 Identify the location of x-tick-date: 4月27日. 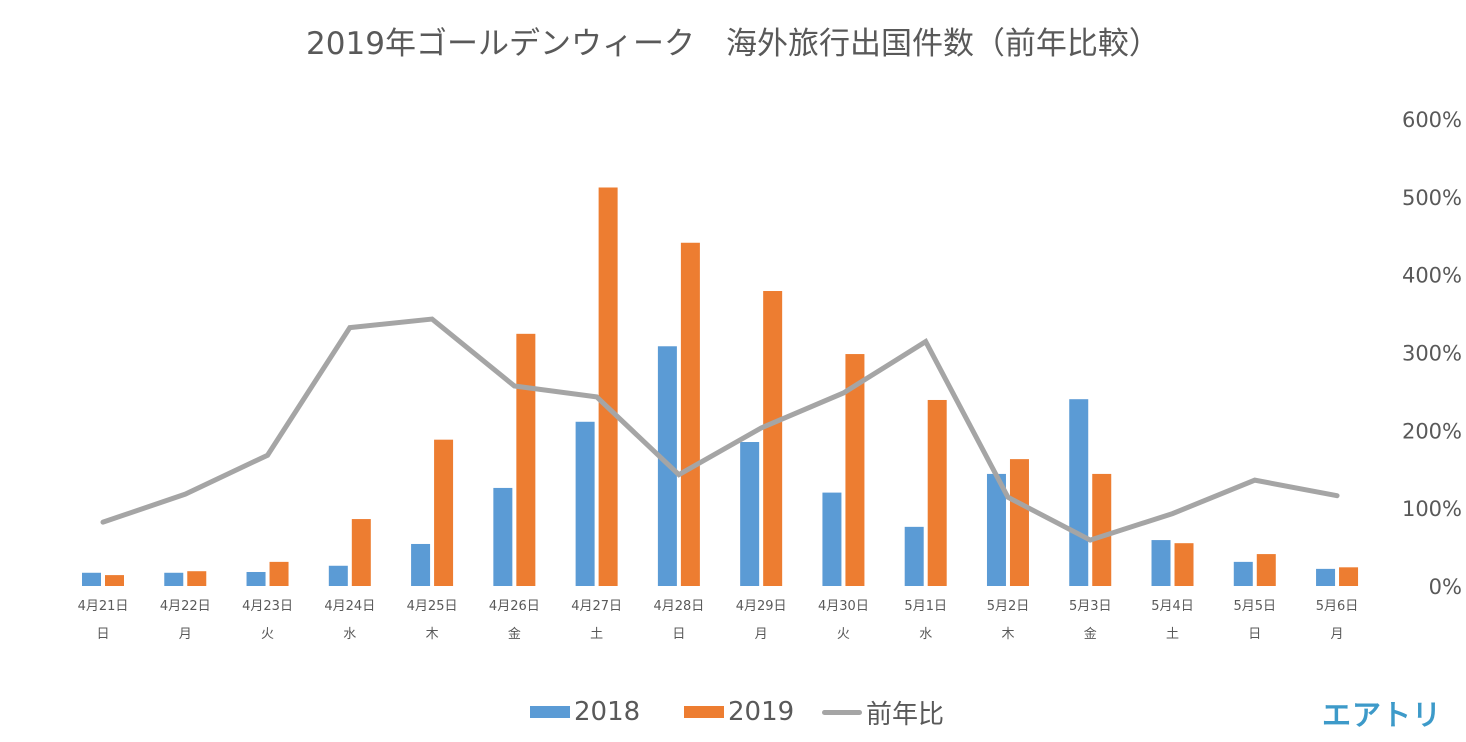
(596, 606).